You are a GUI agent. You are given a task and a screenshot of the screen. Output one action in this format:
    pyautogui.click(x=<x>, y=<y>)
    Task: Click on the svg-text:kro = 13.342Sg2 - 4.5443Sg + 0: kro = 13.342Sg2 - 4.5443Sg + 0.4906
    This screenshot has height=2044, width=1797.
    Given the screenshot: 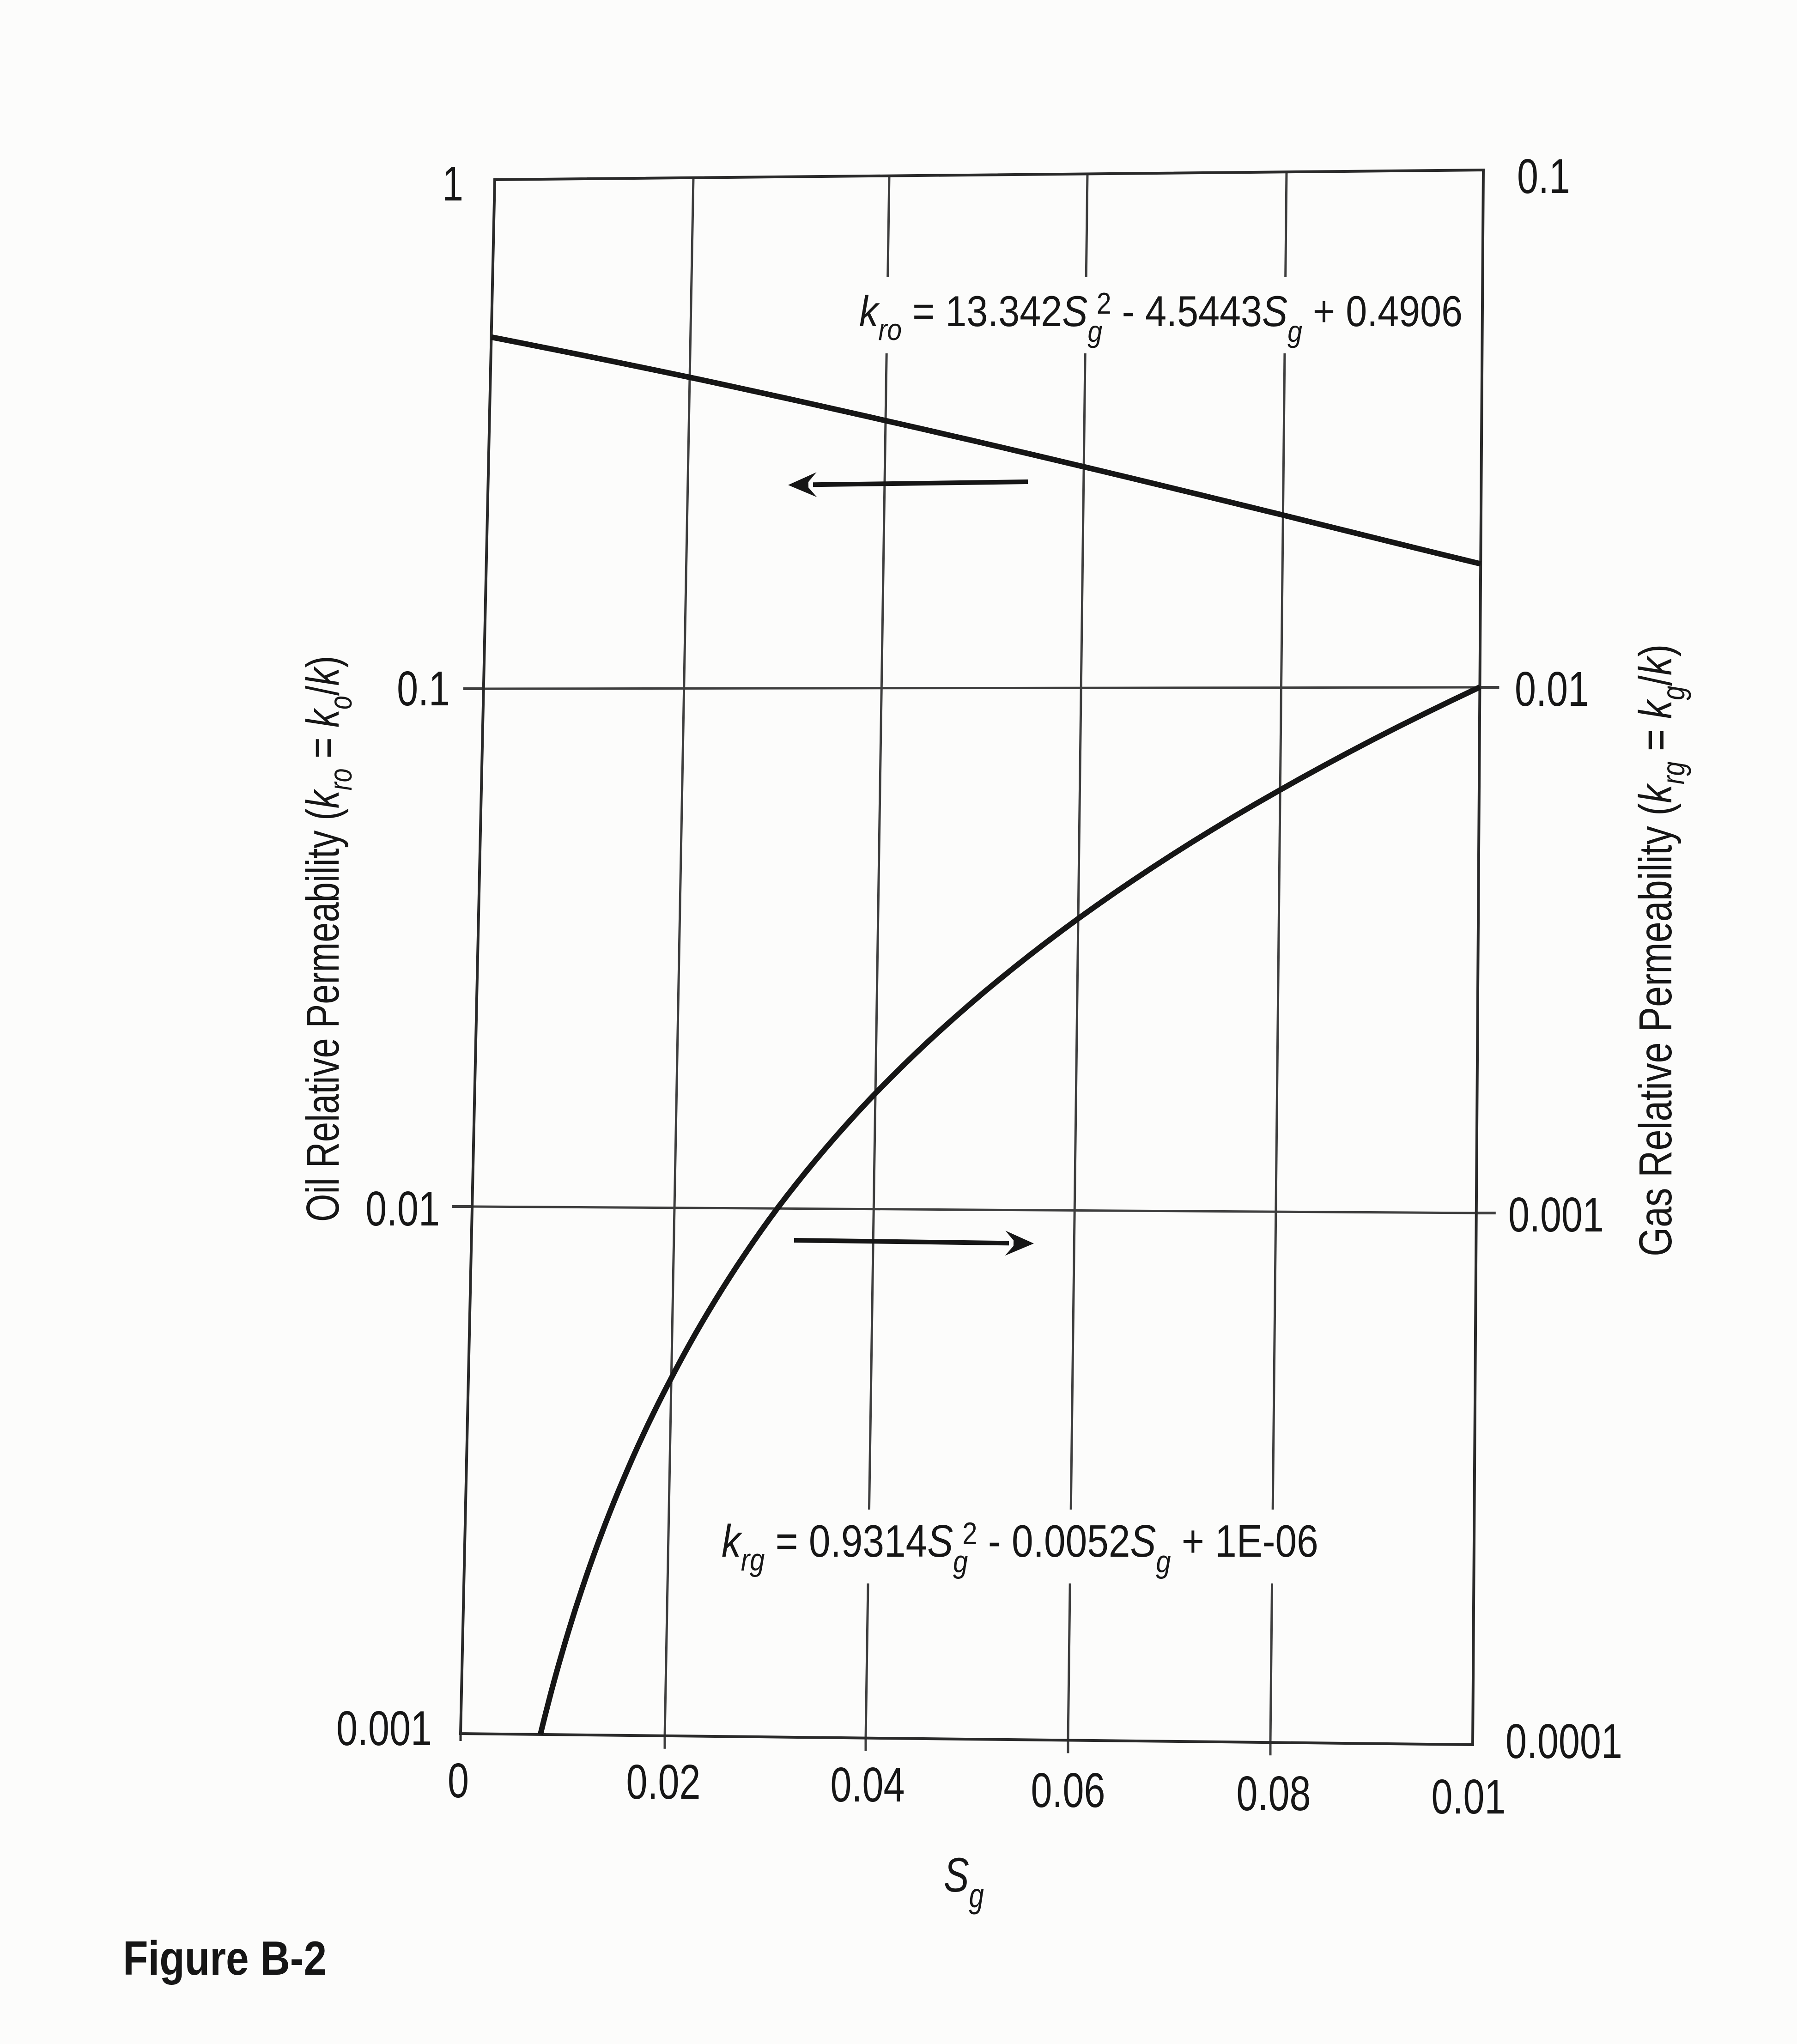 What is the action you would take?
    pyautogui.click(x=1161, y=318)
    